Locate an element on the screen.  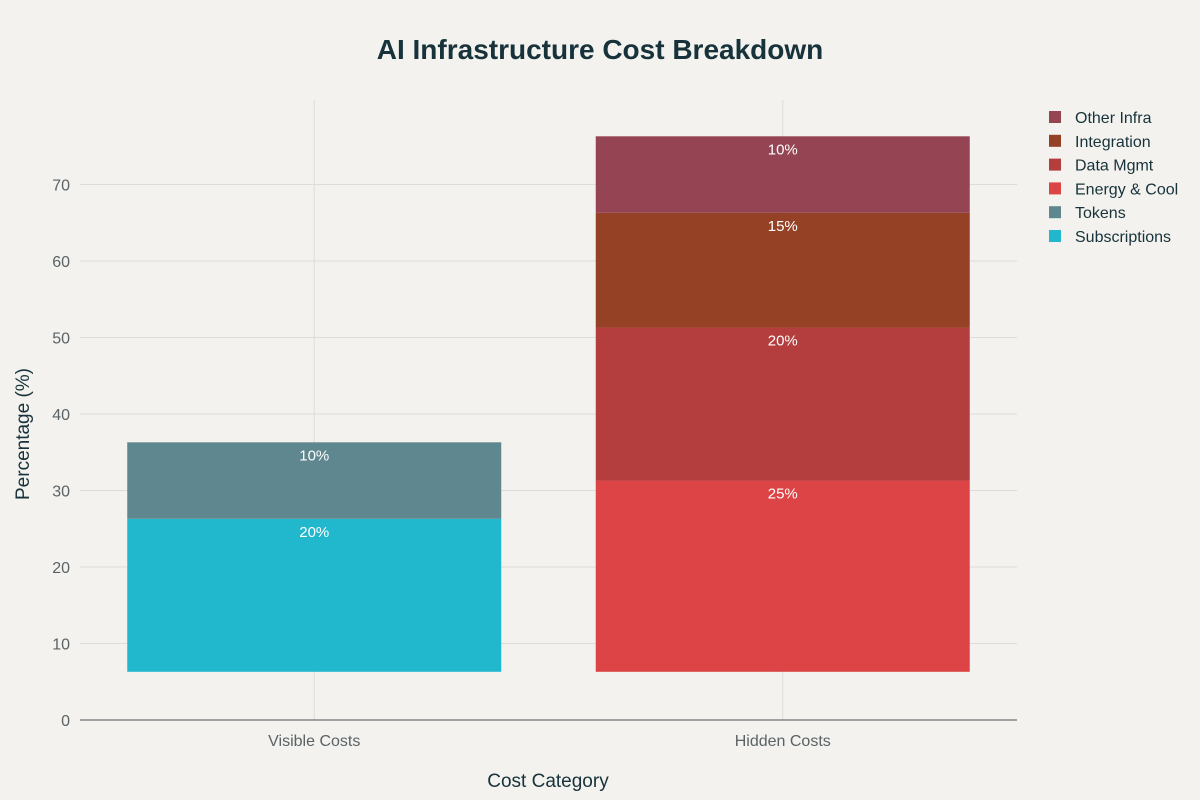
legend-item-label: Subscriptions is located at coordinates (1123, 237).